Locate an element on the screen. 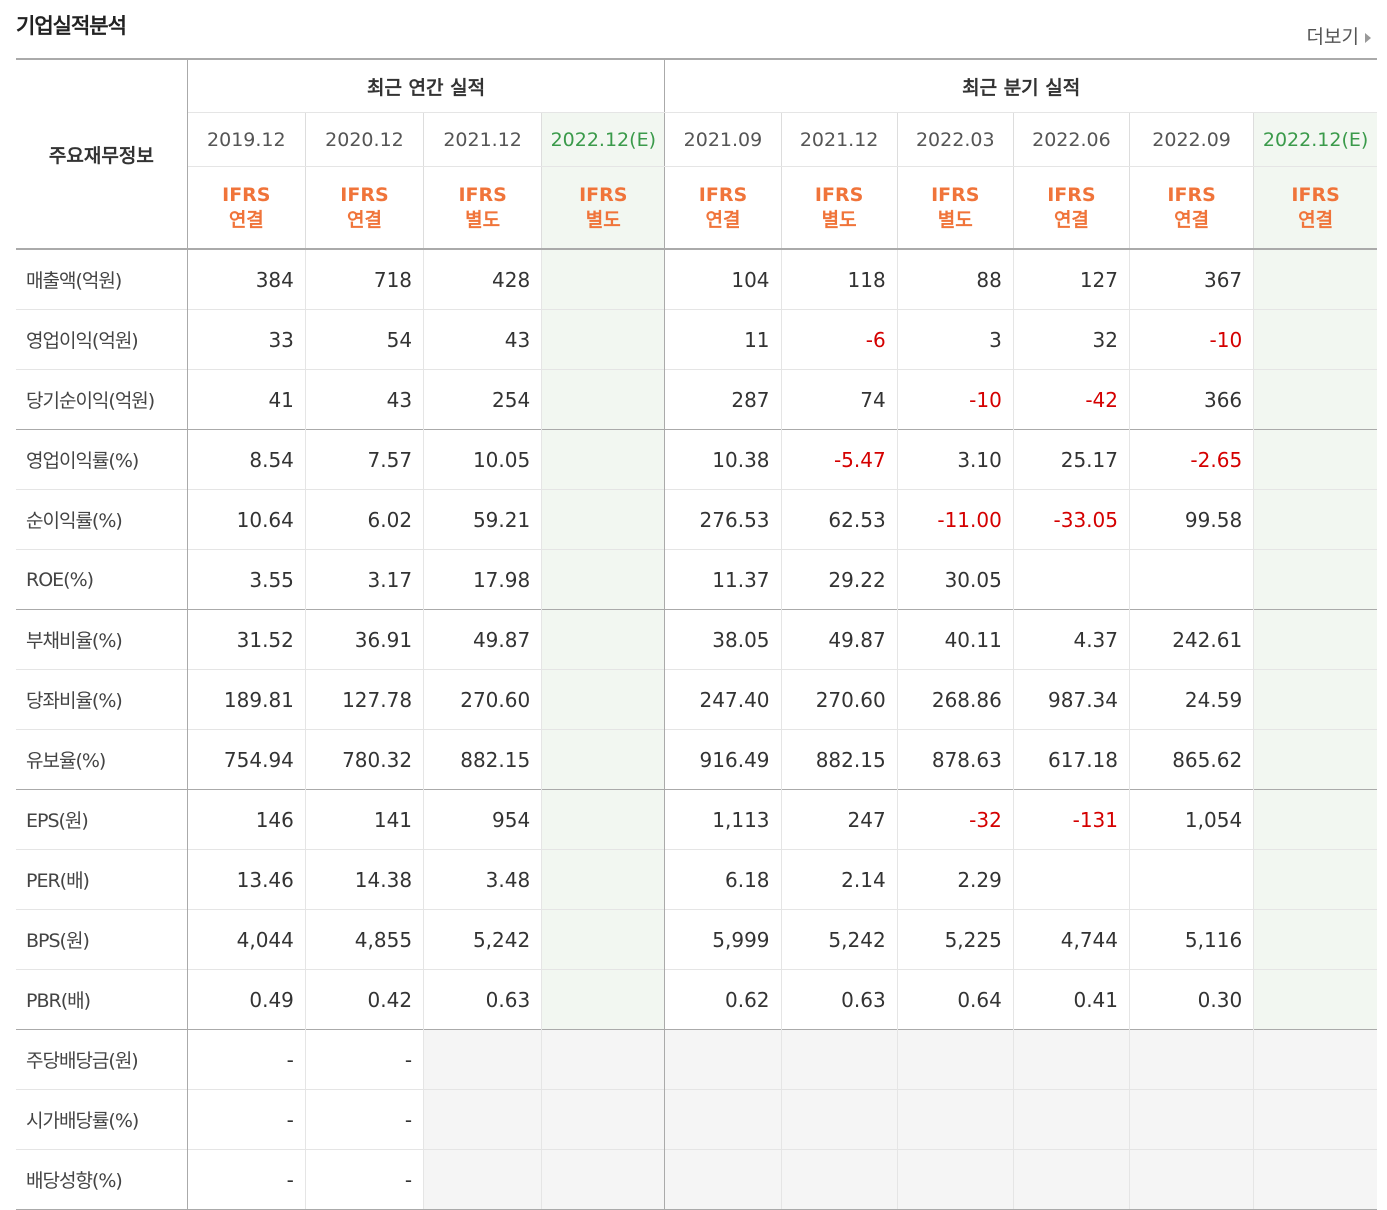  table-row: 시가배당률(%) - - is located at coordinates (696, 1119).